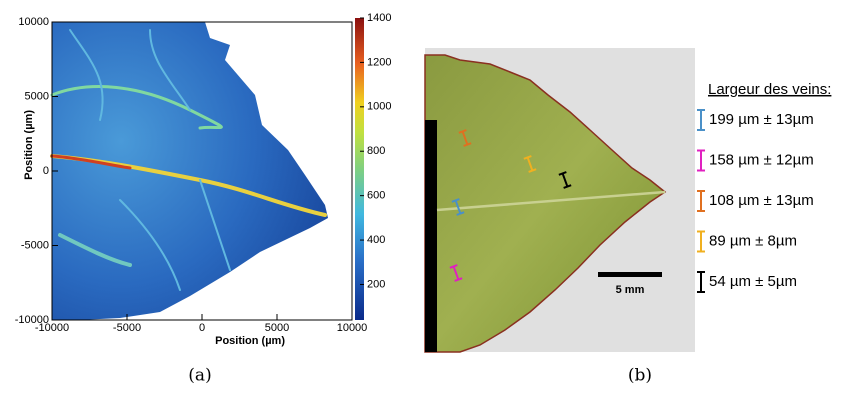 This screenshot has width=859, height=395. What do you see at coordinates (431, 236) in the screenshot?
I see `photo-edge` at bounding box center [431, 236].